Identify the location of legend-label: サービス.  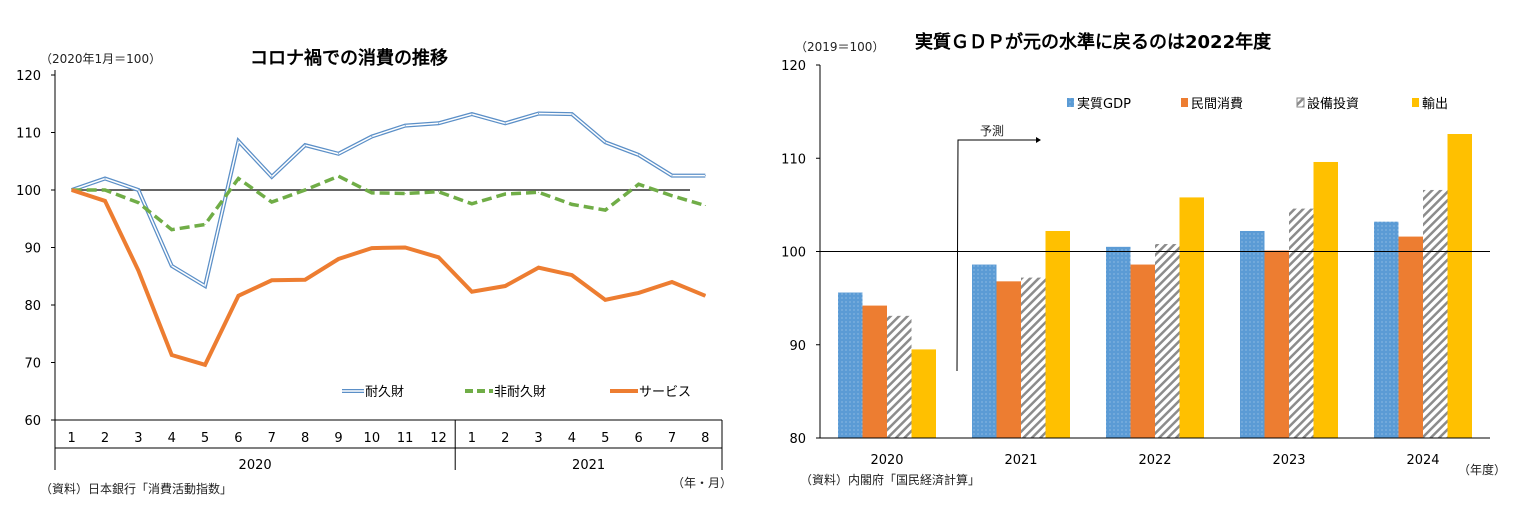
(665, 392).